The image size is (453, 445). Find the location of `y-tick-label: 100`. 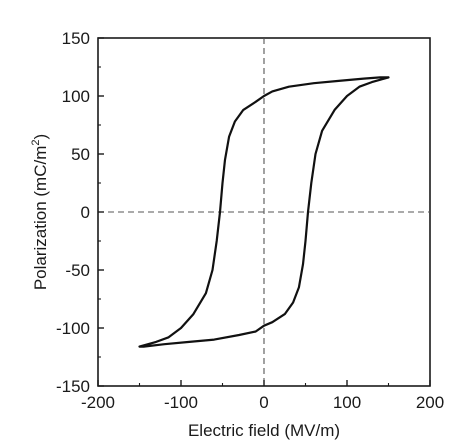

y-tick-label: 100 is located at coordinates (76, 96).